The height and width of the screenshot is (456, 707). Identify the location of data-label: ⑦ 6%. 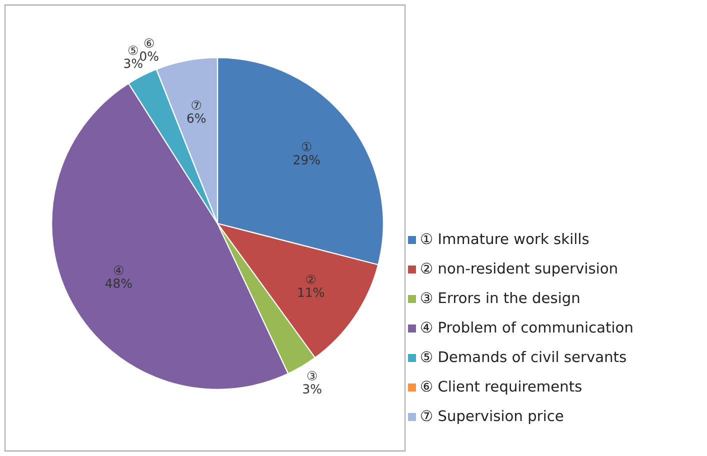
(196, 111).